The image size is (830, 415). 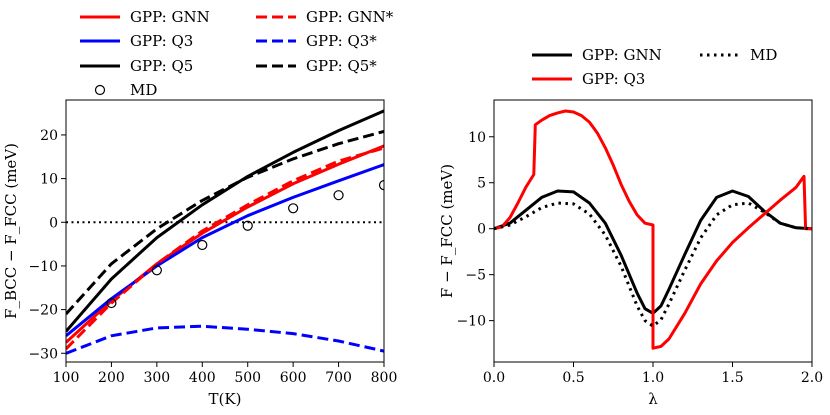 I want to click on right-legend-md: MD, so click(x=738, y=55).